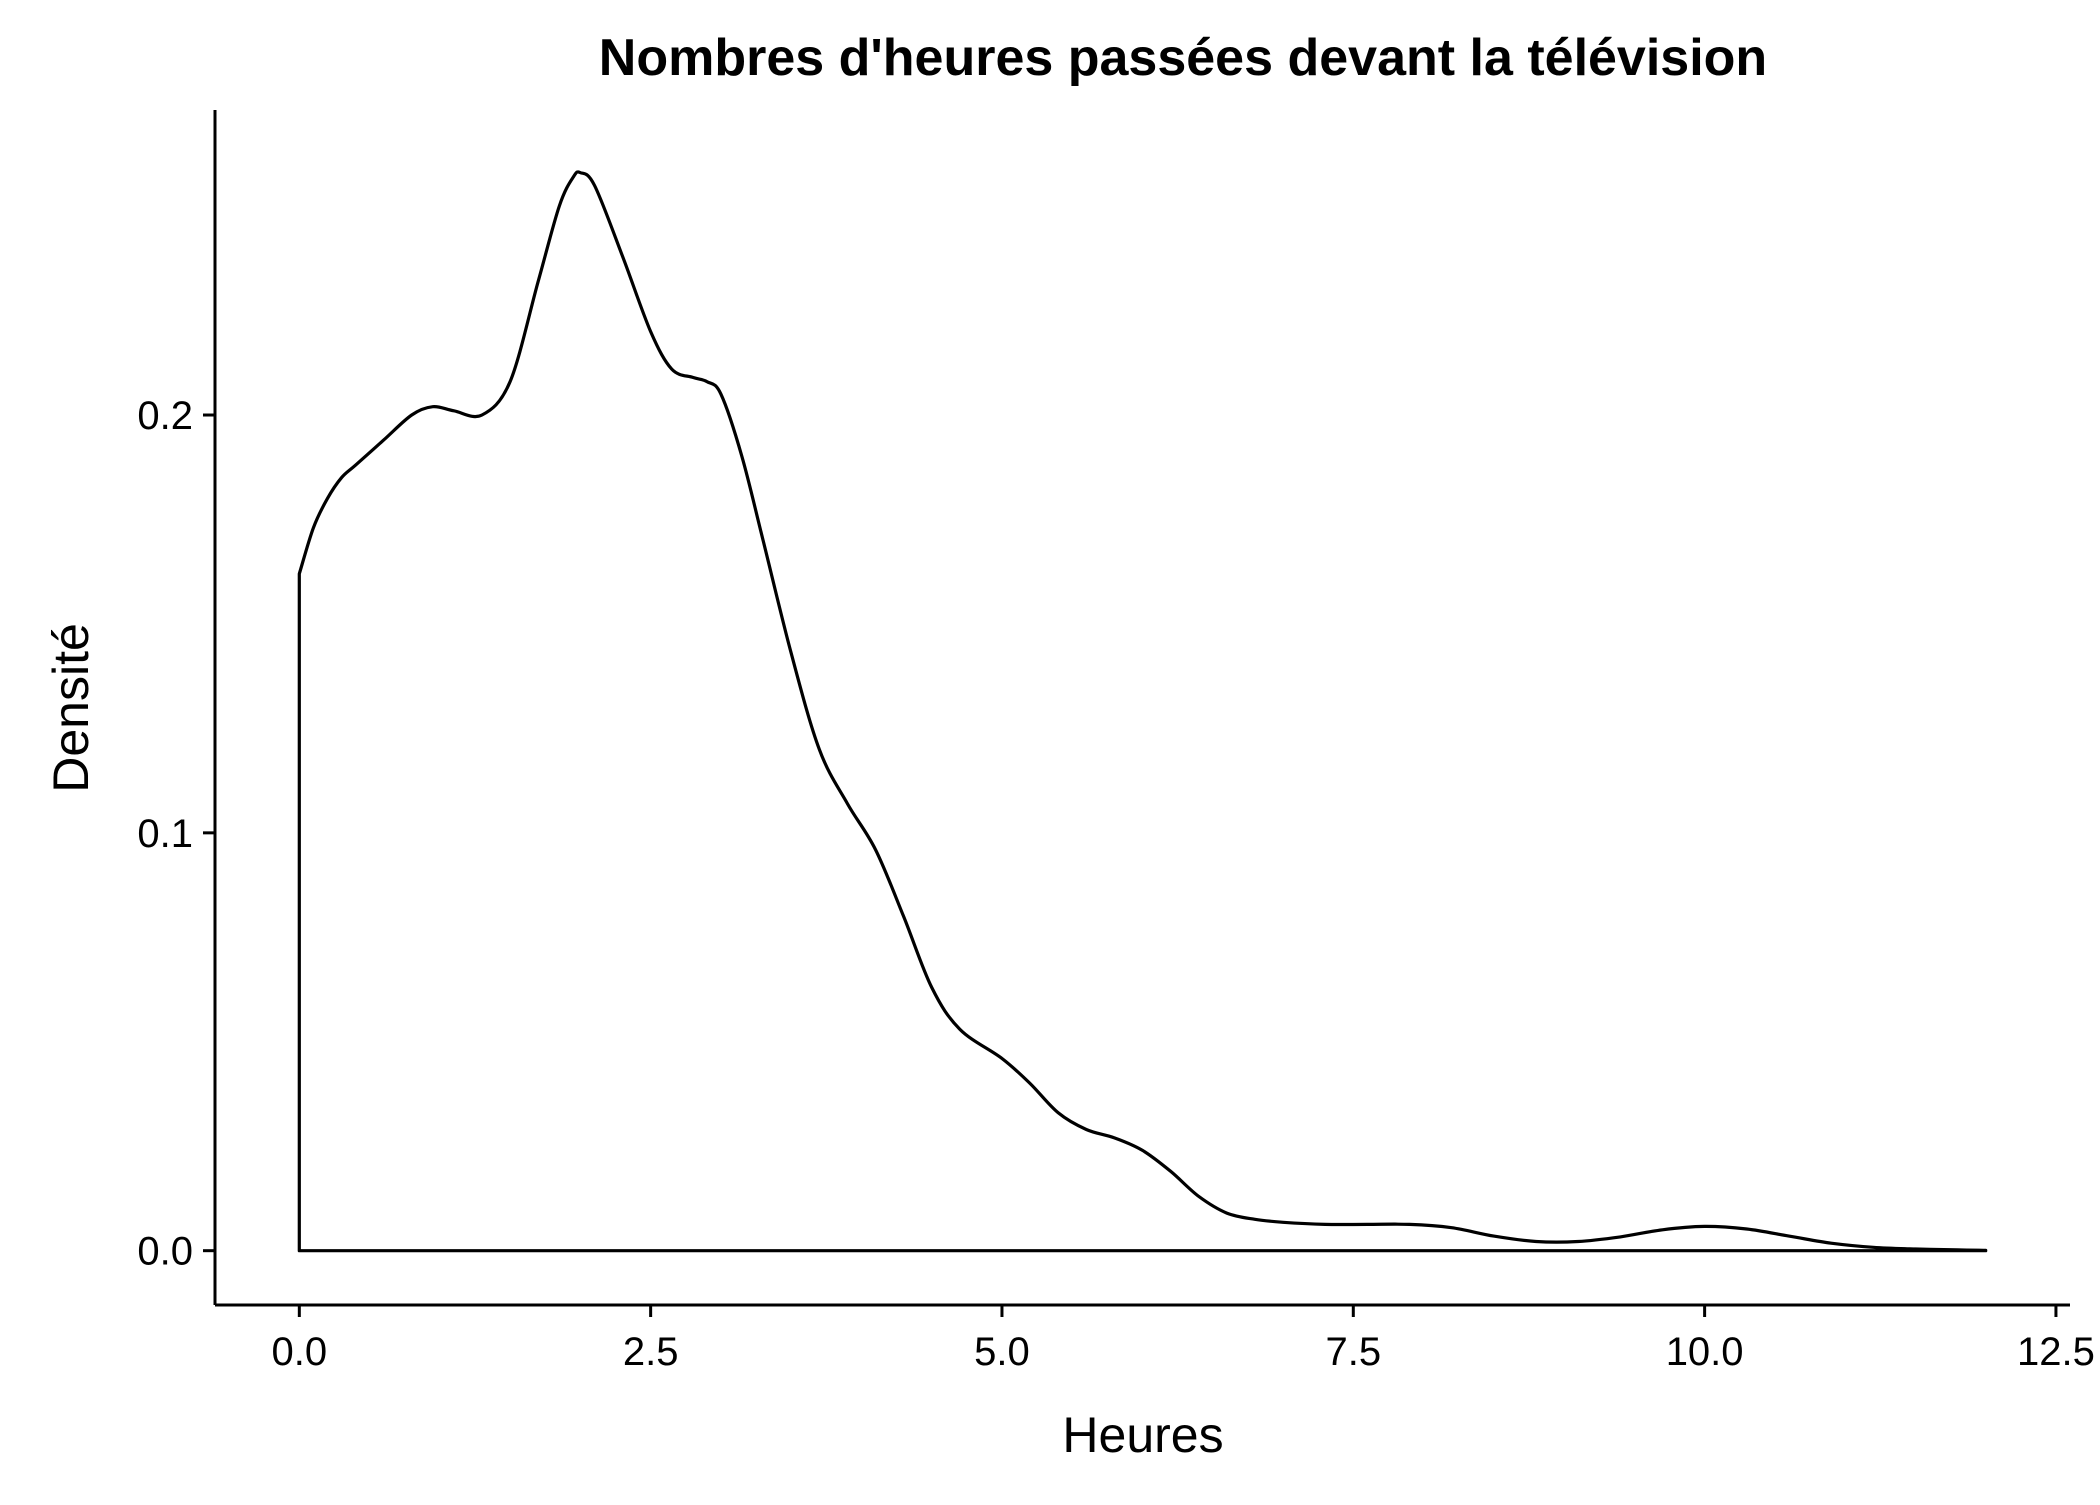  What do you see at coordinates (2056, 1352) in the screenshot?
I see `x-tick-label: 12.5` at bounding box center [2056, 1352].